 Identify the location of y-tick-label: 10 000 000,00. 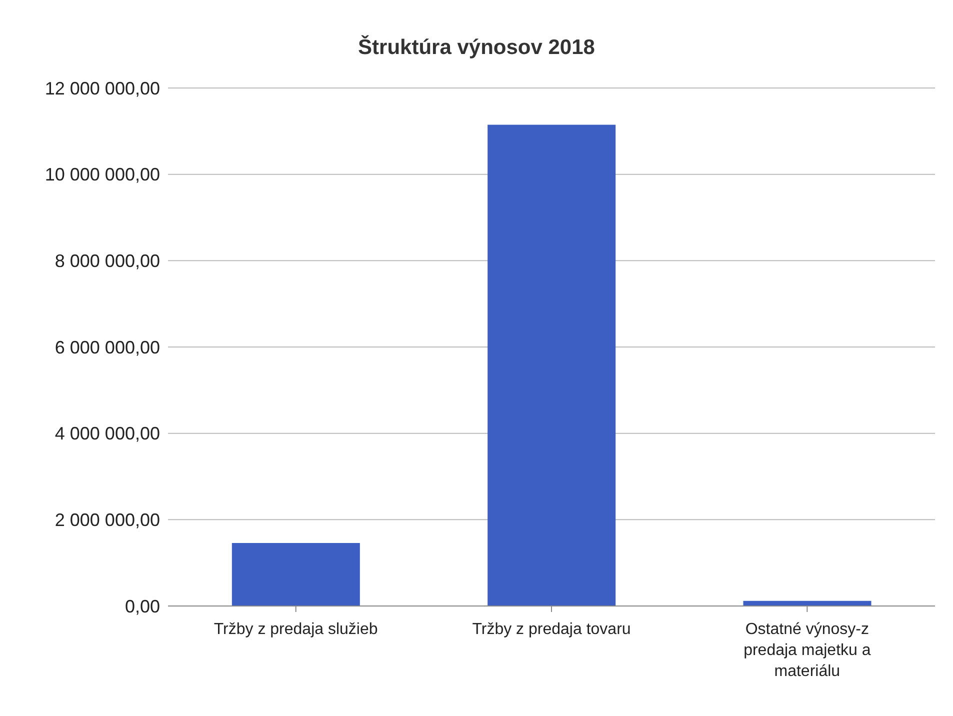
(102, 174).